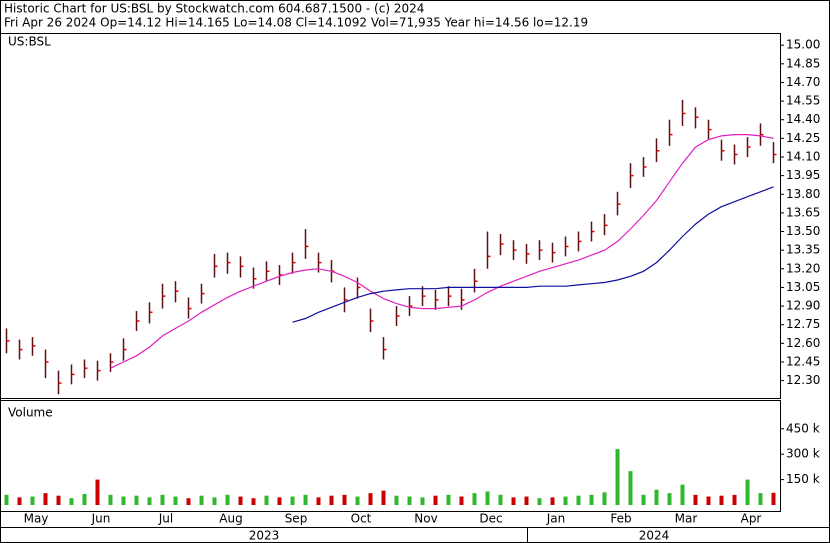 Image resolution: width=830 pixels, height=543 pixels. I want to click on x-tick-label: Oct, so click(361, 519).